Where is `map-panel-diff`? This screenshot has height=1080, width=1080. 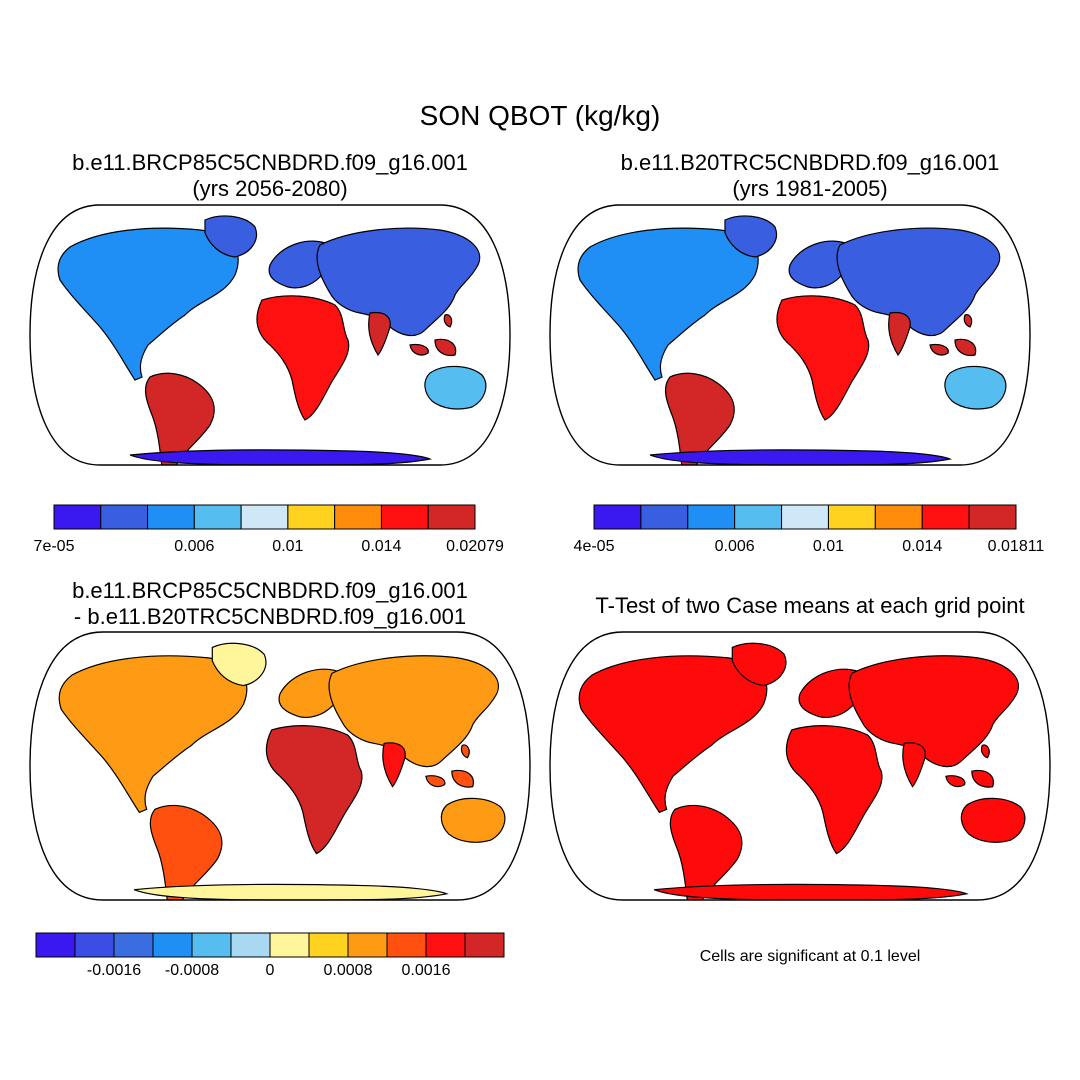 map-panel-diff is located at coordinates (280, 766).